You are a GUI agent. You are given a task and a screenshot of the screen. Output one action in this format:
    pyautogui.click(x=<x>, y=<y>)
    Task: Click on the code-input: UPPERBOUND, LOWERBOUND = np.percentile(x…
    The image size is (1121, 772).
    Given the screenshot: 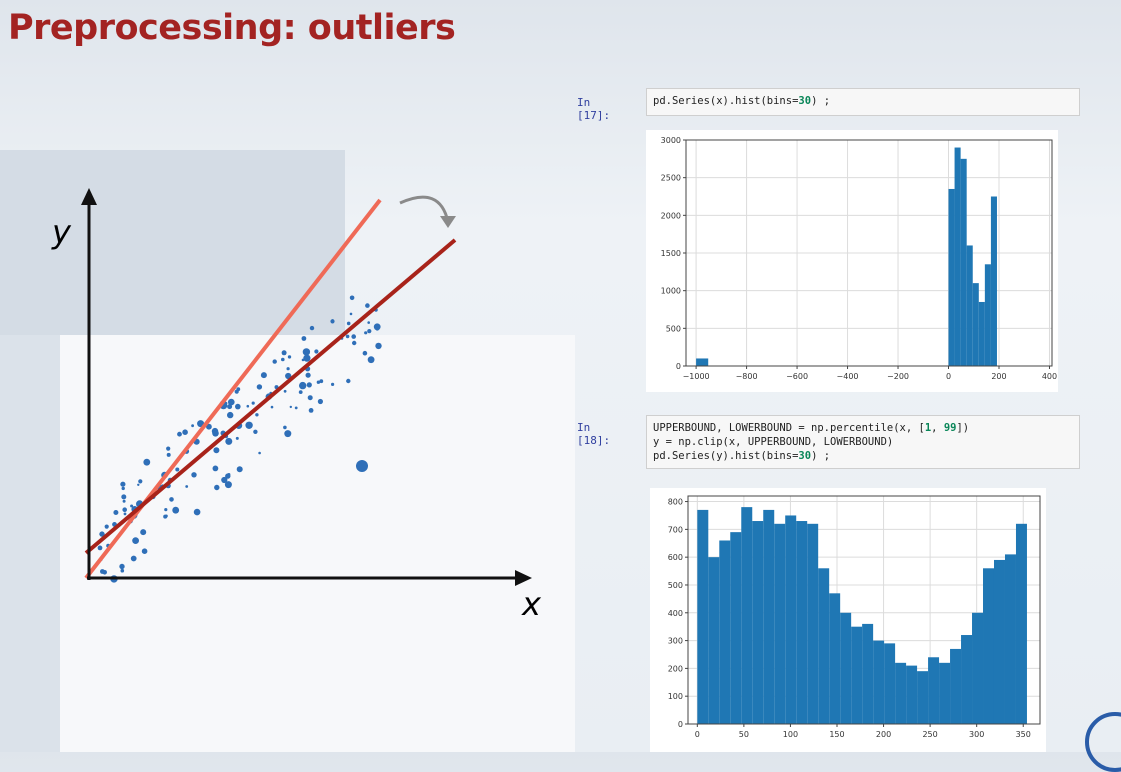 What is the action you would take?
    pyautogui.click(x=863, y=442)
    